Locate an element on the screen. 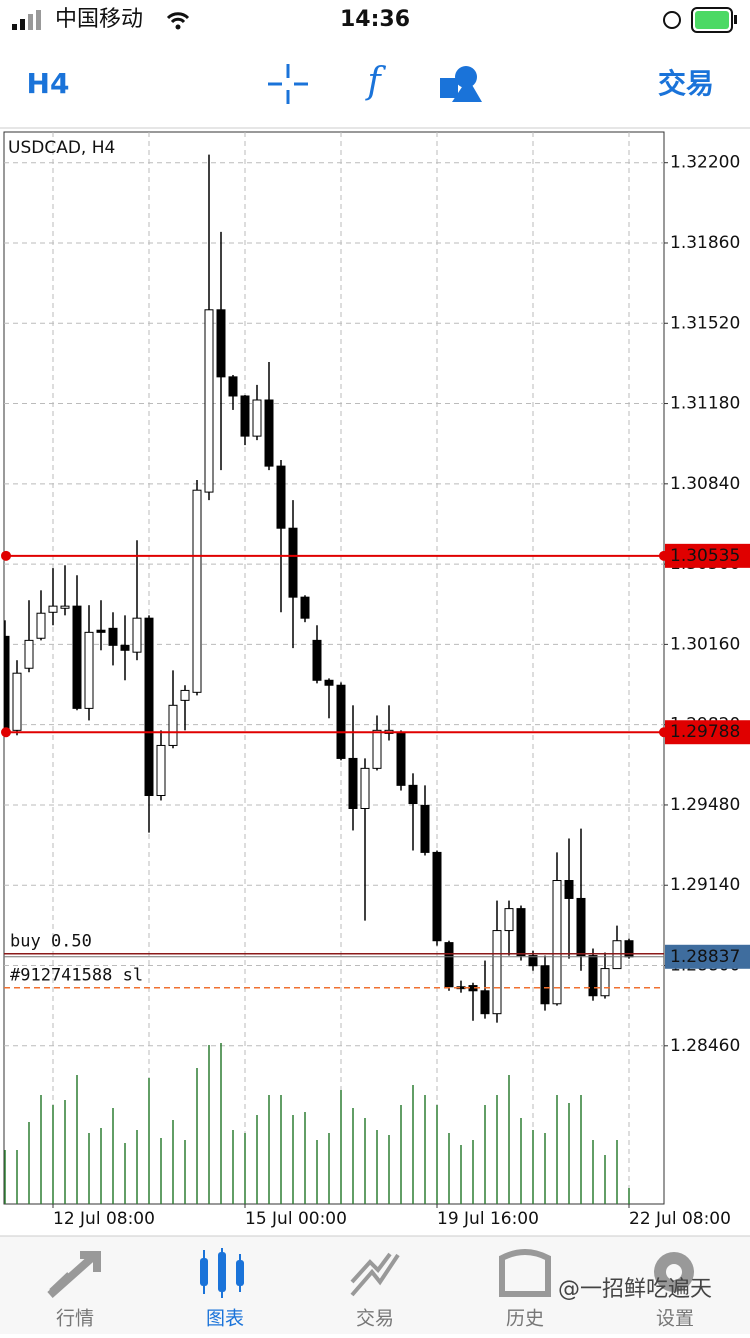  y-tick-label: 1.30160 is located at coordinates (705, 644).